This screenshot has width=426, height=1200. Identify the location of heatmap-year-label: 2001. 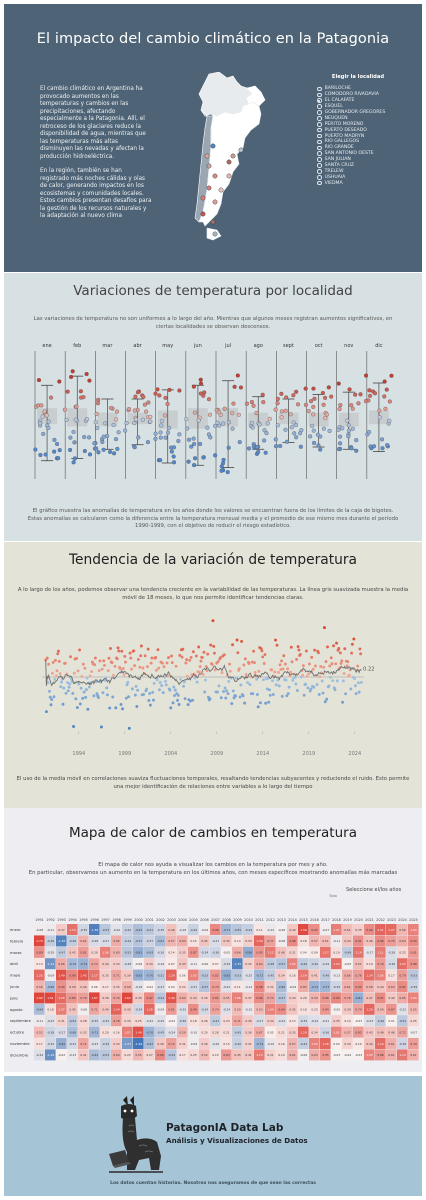
(149, 920).